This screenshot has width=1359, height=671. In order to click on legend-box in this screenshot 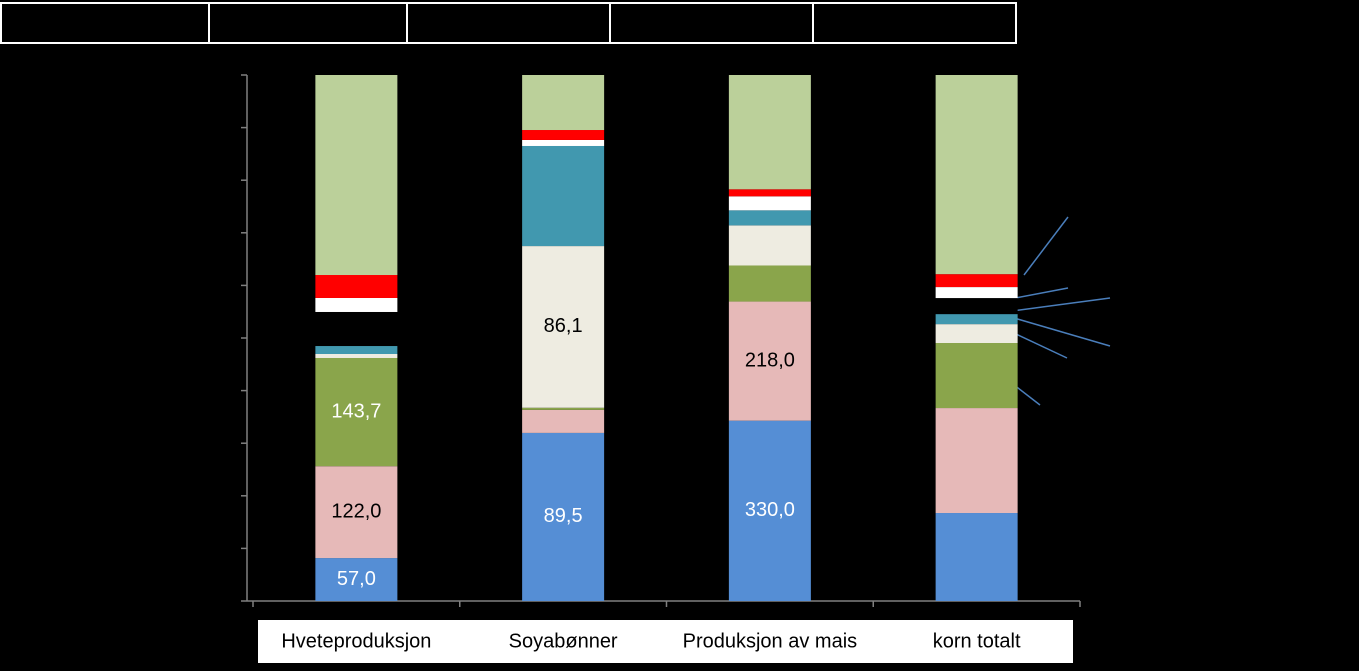, I will do `click(508, 23)`.